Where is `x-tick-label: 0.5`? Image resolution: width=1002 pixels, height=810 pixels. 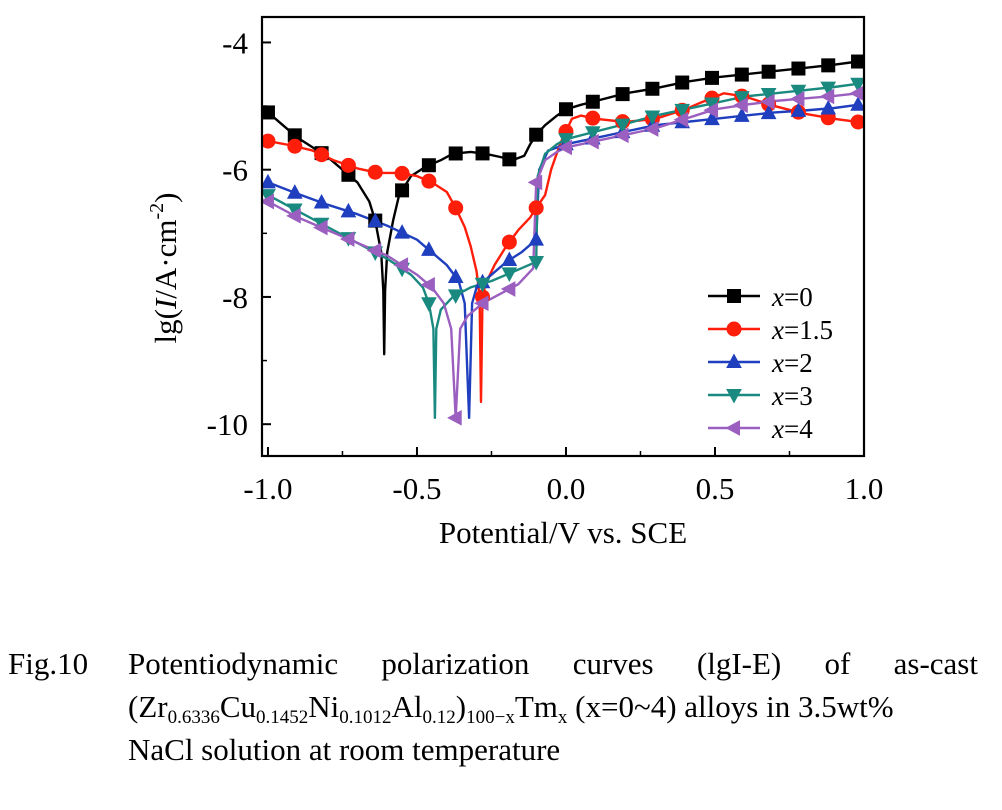
x-tick-label: 0.5 is located at coordinates (715, 488).